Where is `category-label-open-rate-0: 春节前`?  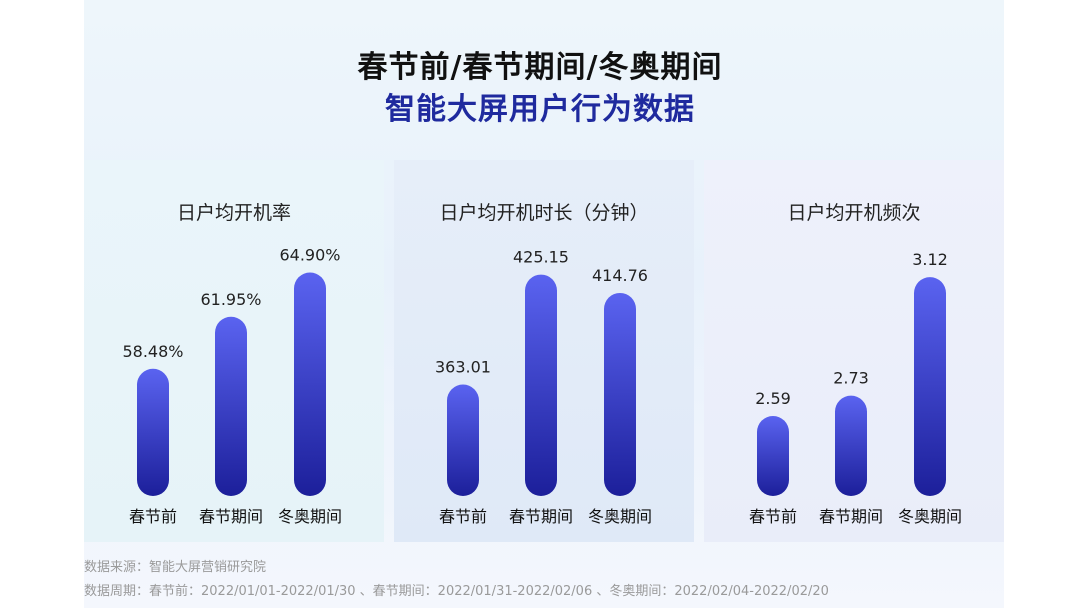
category-label-open-rate-0: 春节前 is located at coordinates (153, 516).